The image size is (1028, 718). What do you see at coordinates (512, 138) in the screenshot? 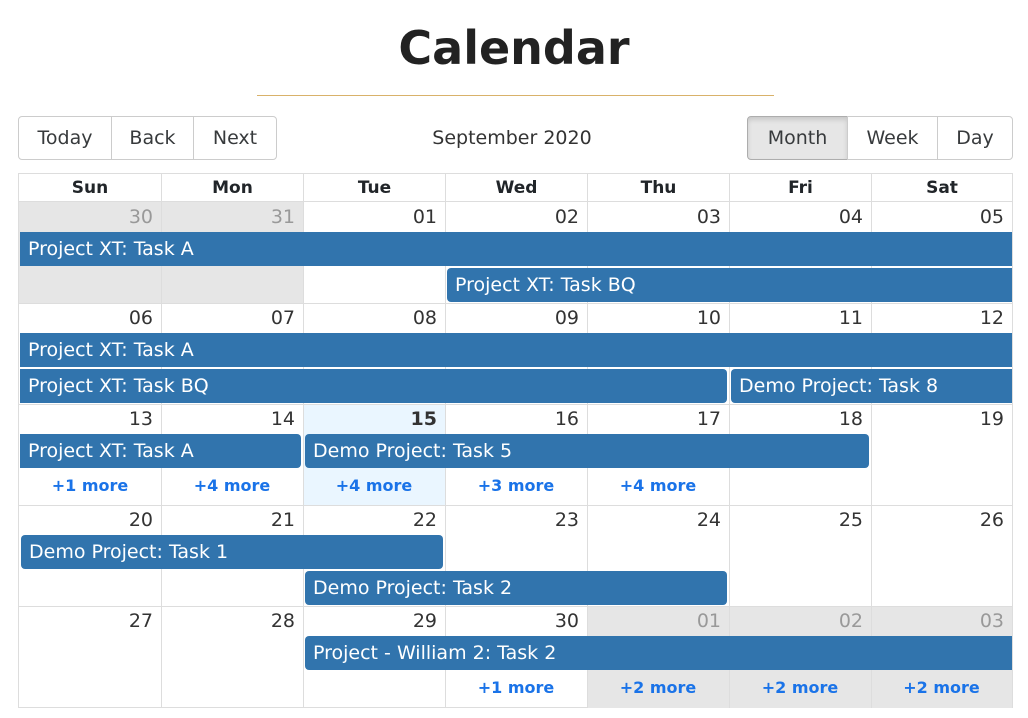
I see `current-period-label: September 2020` at bounding box center [512, 138].